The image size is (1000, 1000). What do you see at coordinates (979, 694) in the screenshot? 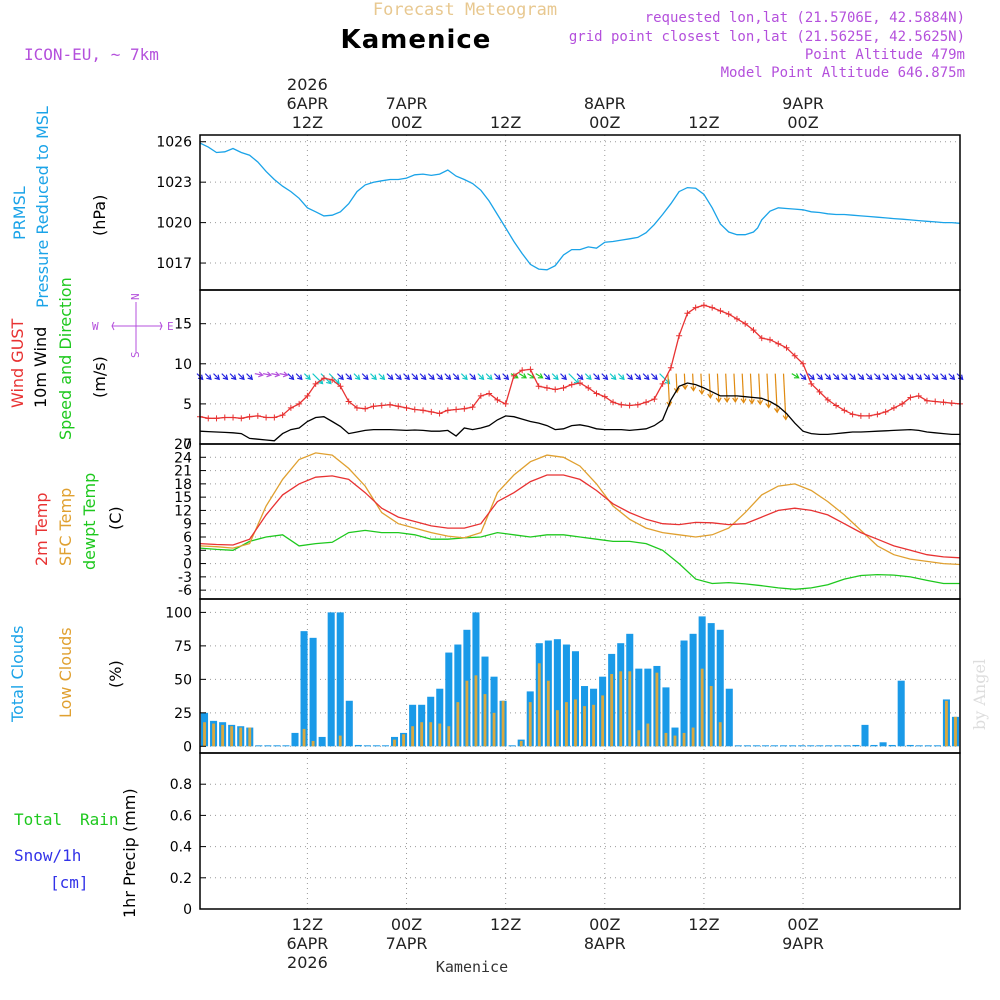
I see `watermark: by Angel` at bounding box center [979, 694].